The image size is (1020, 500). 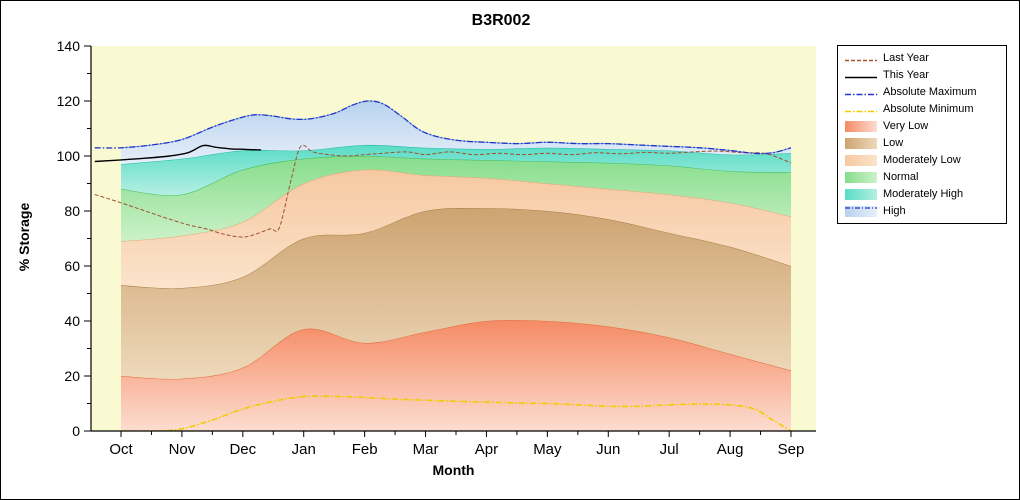 I want to click on y-tick-label: 0, so click(x=76, y=431).